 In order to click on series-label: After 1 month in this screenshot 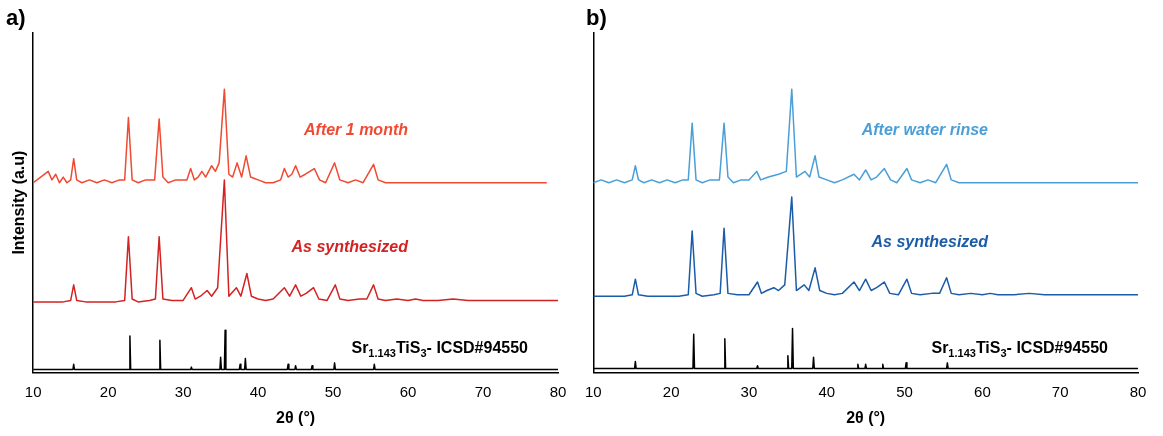, I will do `click(356, 129)`.